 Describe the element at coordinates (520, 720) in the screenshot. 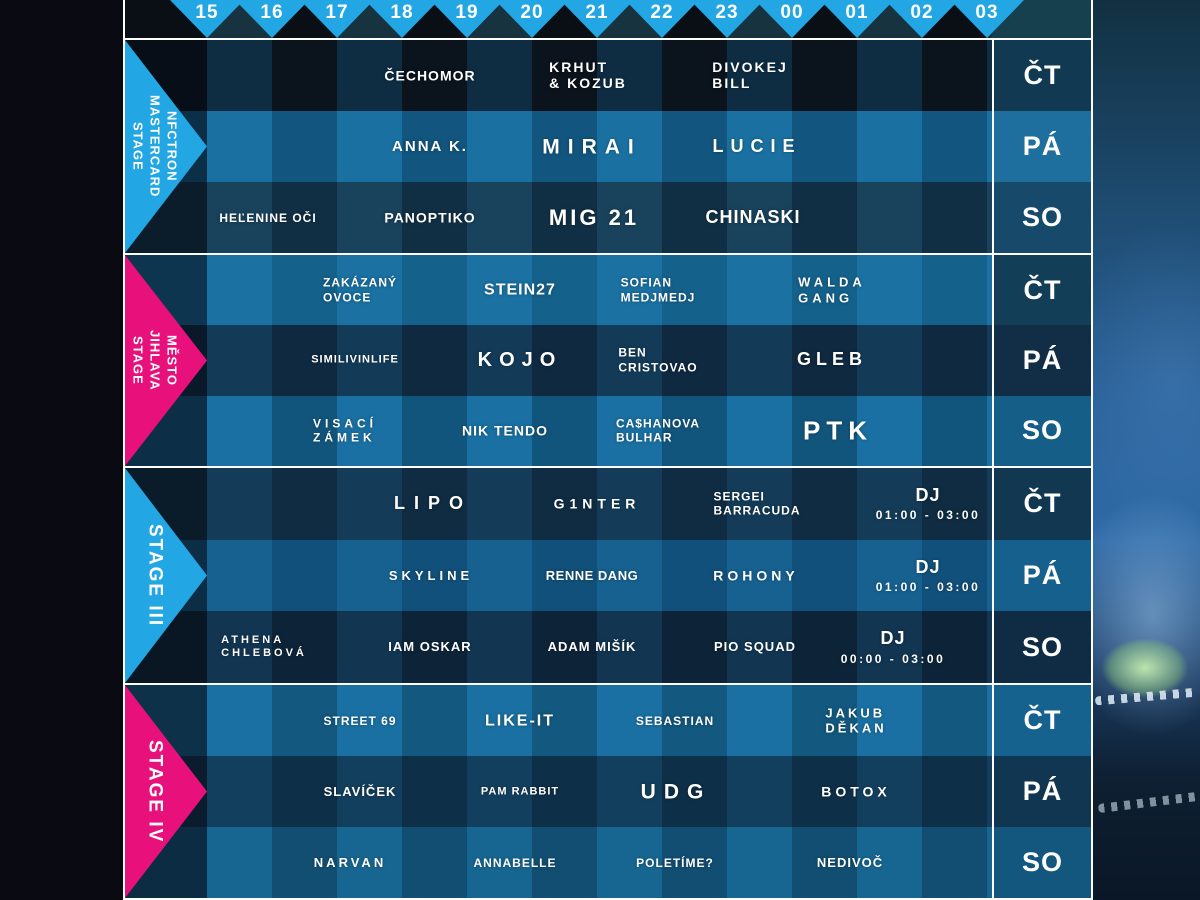

I see `act-line: LIKE-IT` at that location.